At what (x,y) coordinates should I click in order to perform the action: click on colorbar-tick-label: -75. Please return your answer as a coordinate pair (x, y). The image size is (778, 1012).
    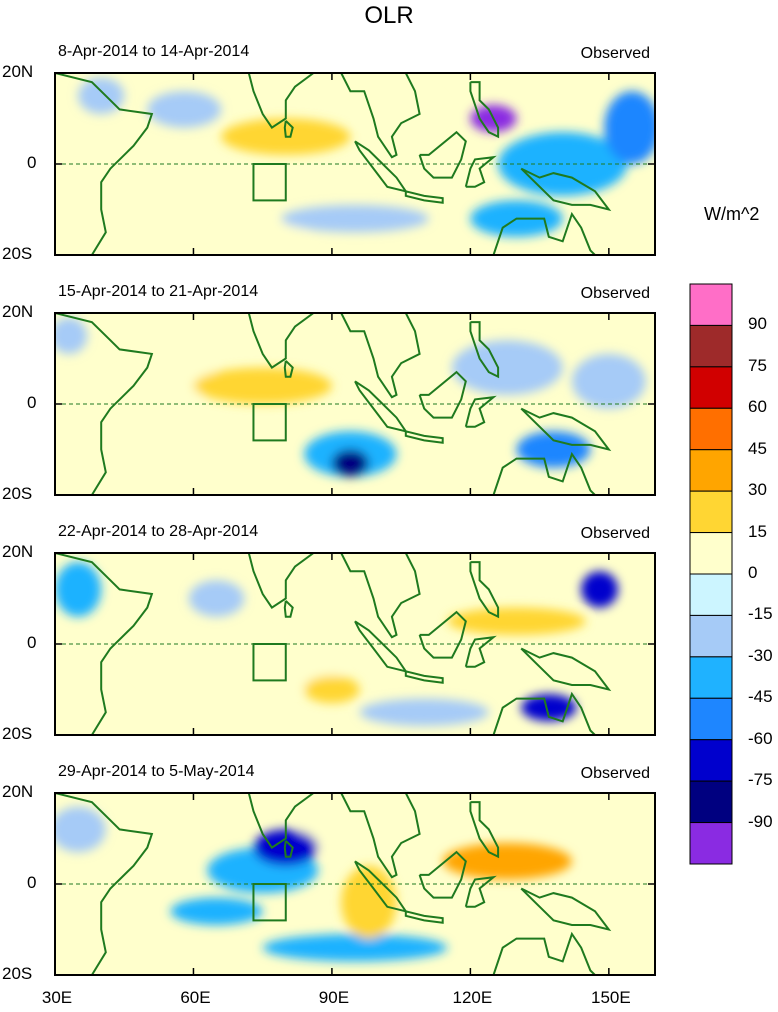
    Looking at the image, I should click on (760, 780).